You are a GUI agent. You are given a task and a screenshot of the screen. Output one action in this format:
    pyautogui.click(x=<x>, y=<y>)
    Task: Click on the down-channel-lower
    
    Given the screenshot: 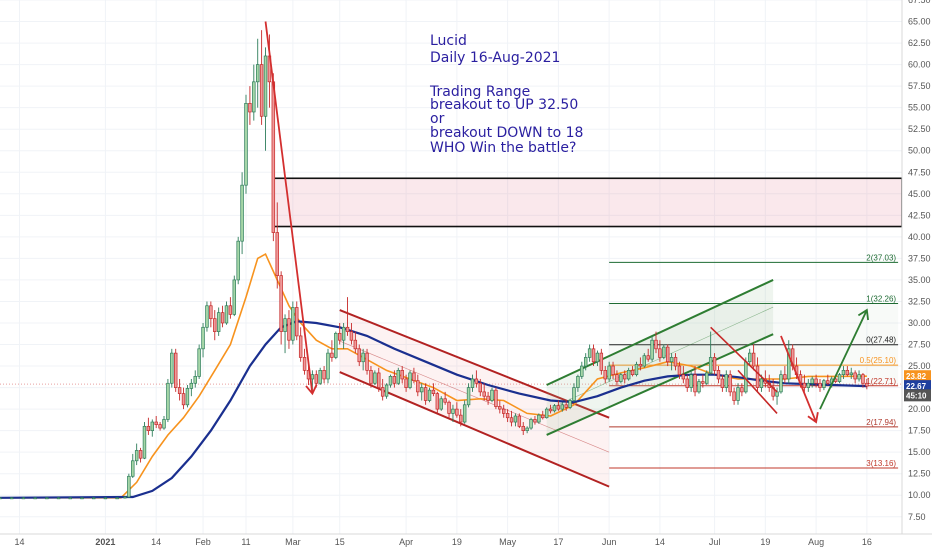 What is the action you would take?
    pyautogui.click(x=474, y=429)
    